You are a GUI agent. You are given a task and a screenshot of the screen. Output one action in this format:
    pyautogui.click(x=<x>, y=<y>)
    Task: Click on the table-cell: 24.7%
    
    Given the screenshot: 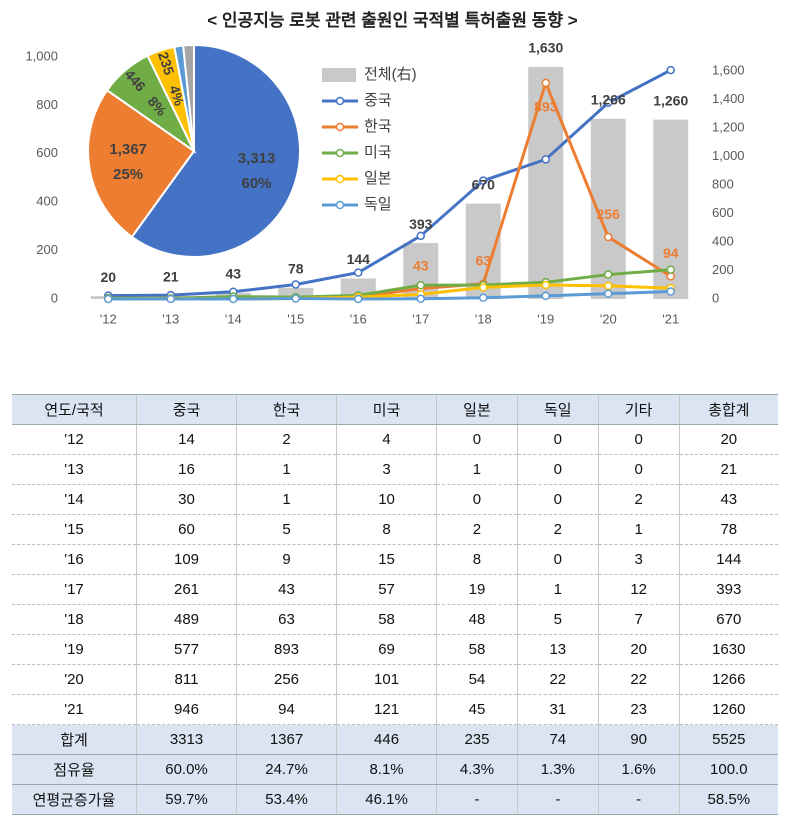 What is the action you would take?
    pyautogui.click(x=286, y=769)
    